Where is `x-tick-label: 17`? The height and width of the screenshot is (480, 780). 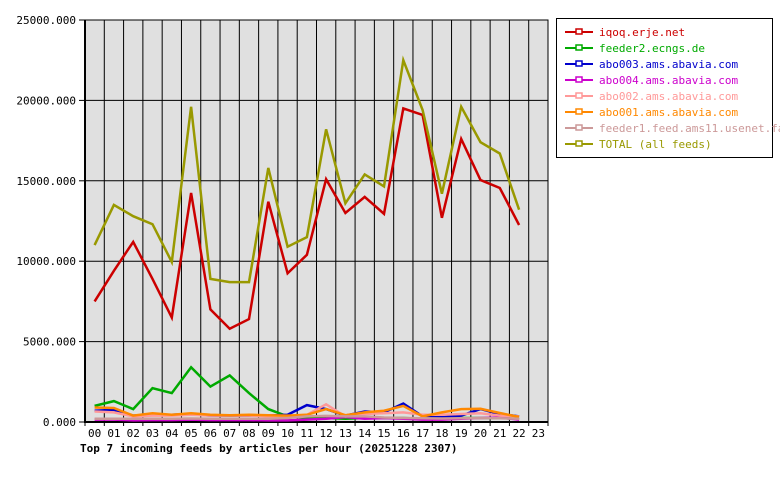 x-tick-label: 17 is located at coordinates (422, 433).